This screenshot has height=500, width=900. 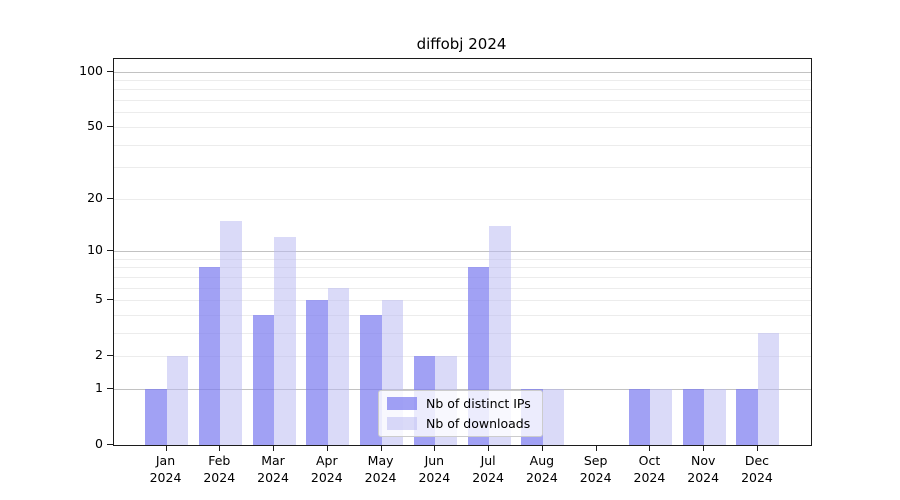 What do you see at coordinates (338, 366) in the screenshot?
I see `bar-downloads-apr` at bounding box center [338, 366].